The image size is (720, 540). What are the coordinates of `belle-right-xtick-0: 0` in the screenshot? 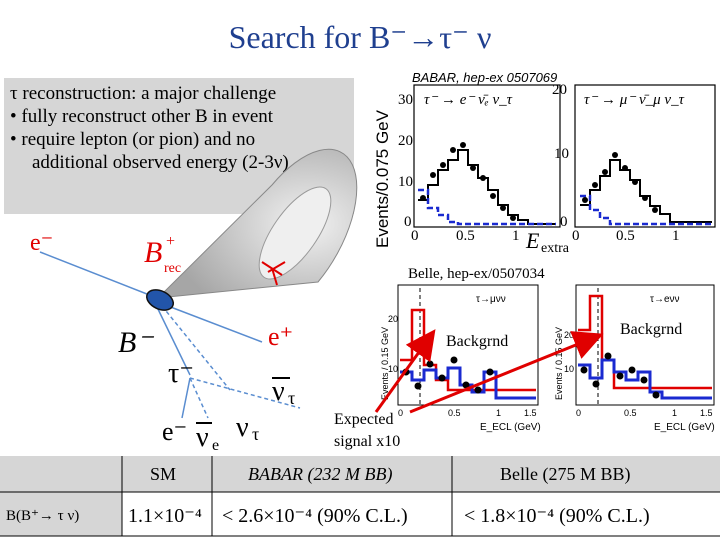 It's located at (578, 413).